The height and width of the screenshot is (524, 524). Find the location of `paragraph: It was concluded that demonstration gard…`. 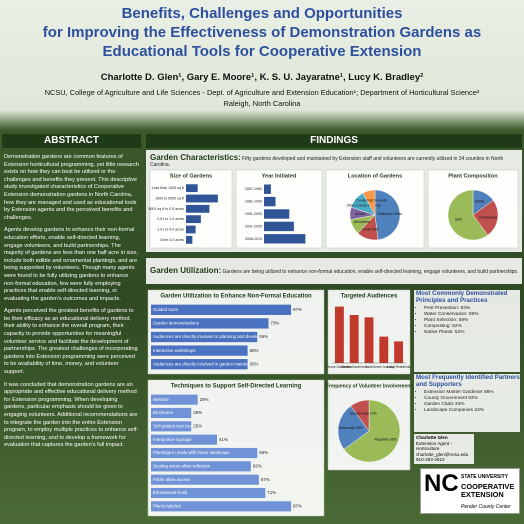

paragraph: It was concluded that demonstration gard… is located at coordinates (71, 415).